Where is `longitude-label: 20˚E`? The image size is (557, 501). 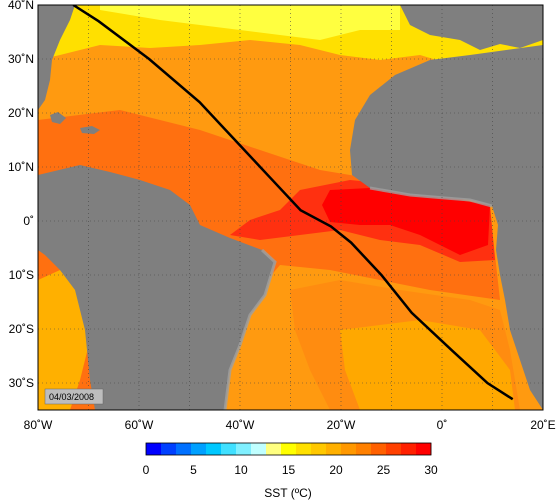
longitude-label: 20˚E is located at coordinates (542, 425).